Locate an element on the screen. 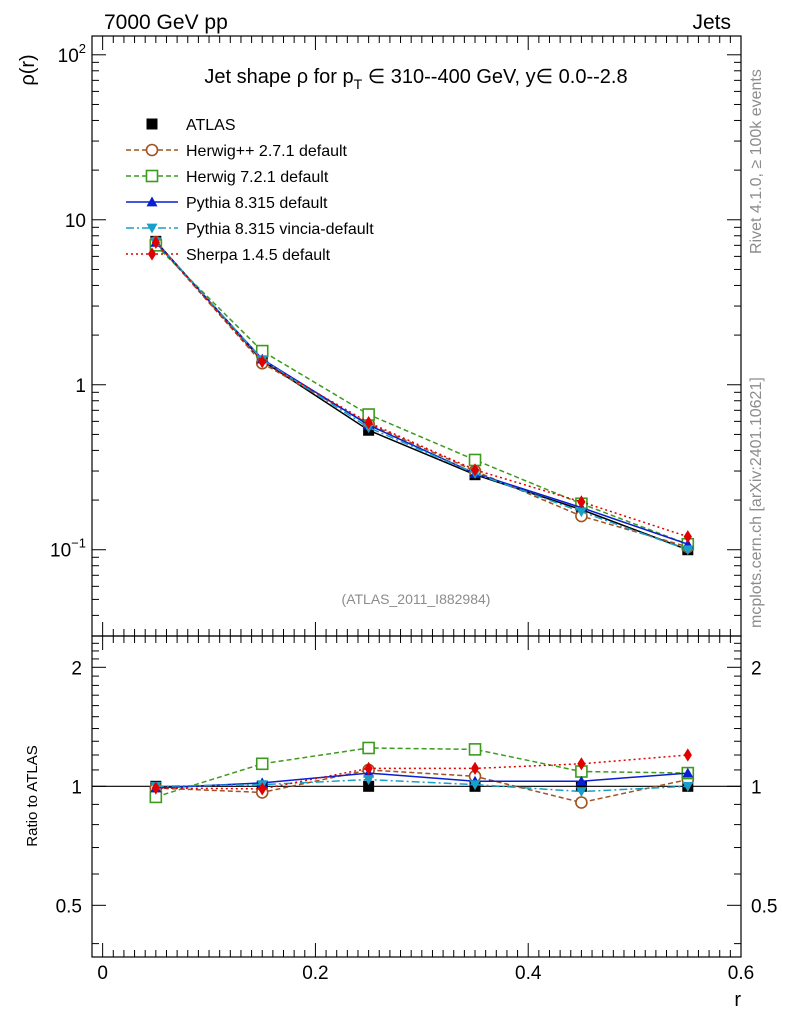 The height and width of the screenshot is (1029, 786). legend-label-herwig7: Herwig 7.2.1 default is located at coordinates (257, 177).